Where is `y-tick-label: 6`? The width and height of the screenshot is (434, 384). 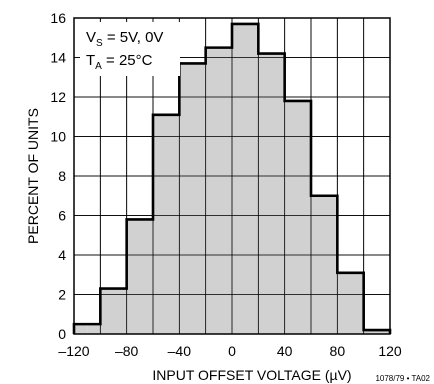
y-tick-label: 6 is located at coordinates (62, 216).